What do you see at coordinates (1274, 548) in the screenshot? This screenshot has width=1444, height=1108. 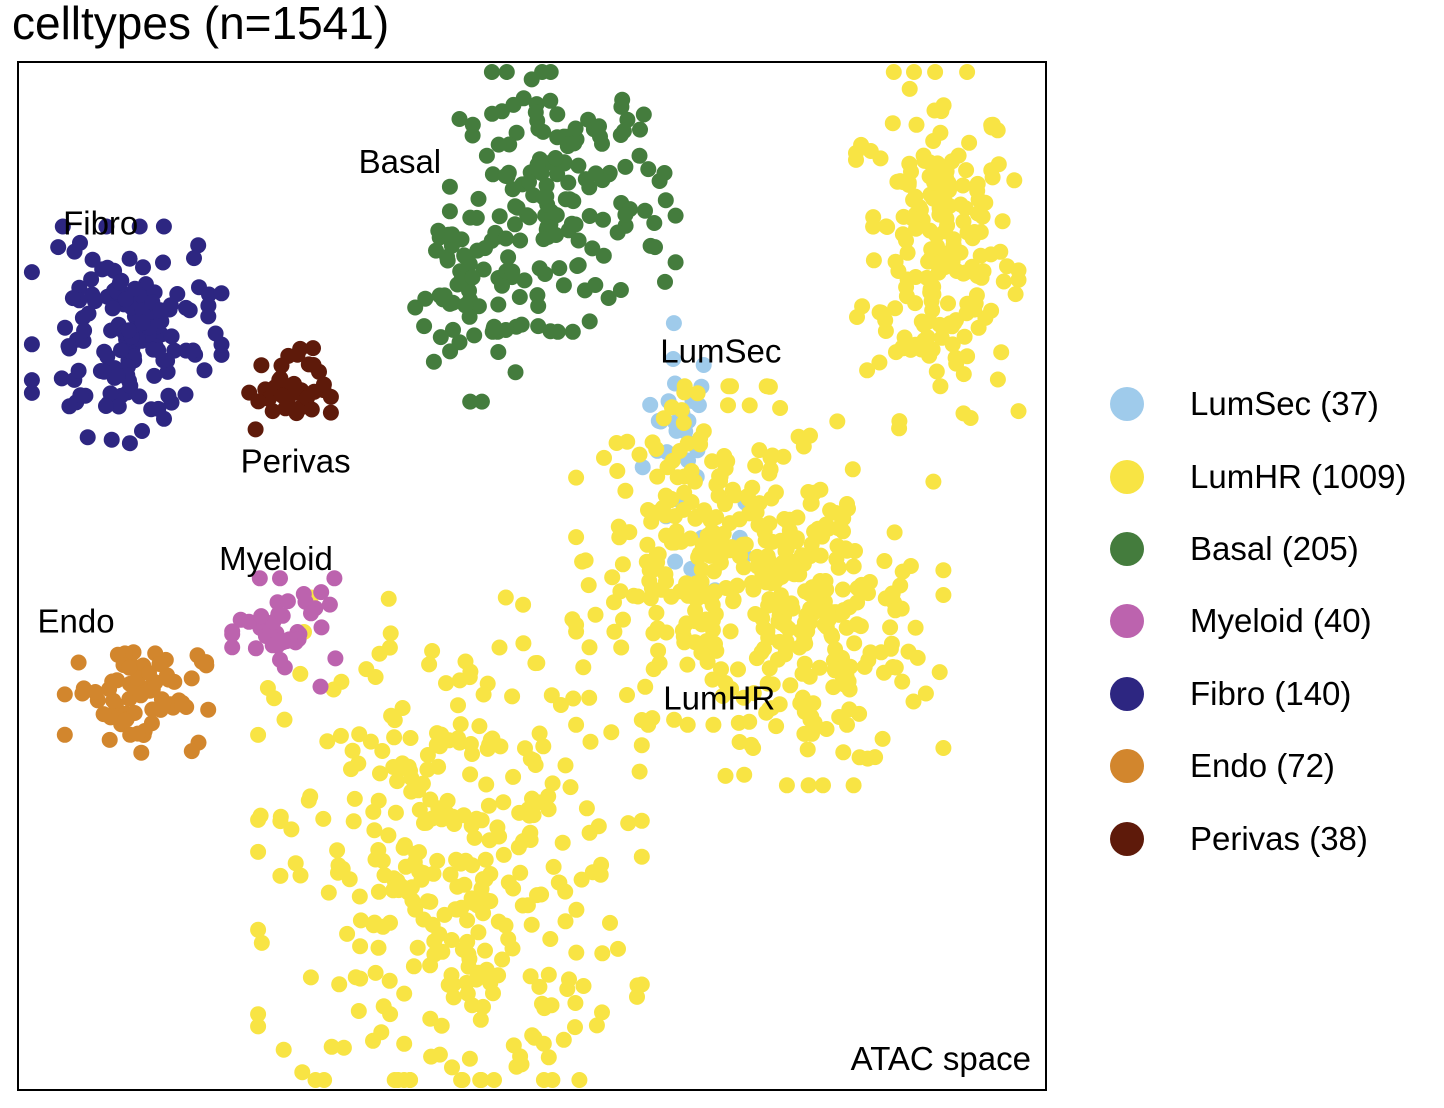 I see `legend-label: Basal (205)` at bounding box center [1274, 548].